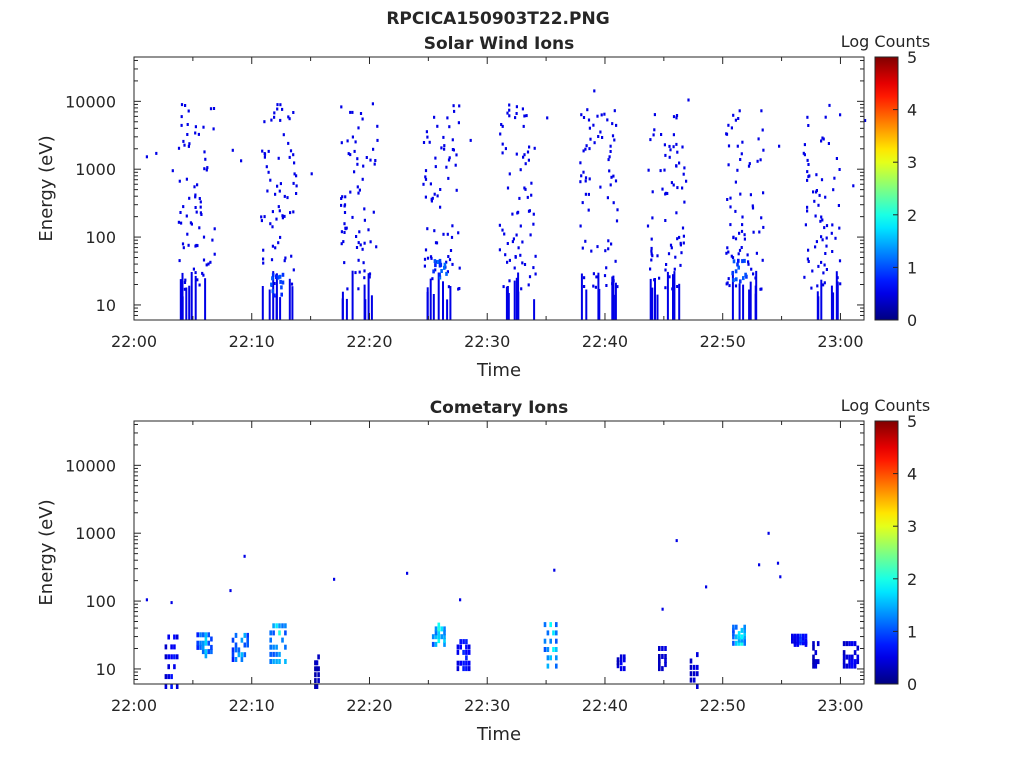 The width and height of the screenshot is (1024, 772). I want to click on colorbar-tick-label: 1, so click(912, 267).